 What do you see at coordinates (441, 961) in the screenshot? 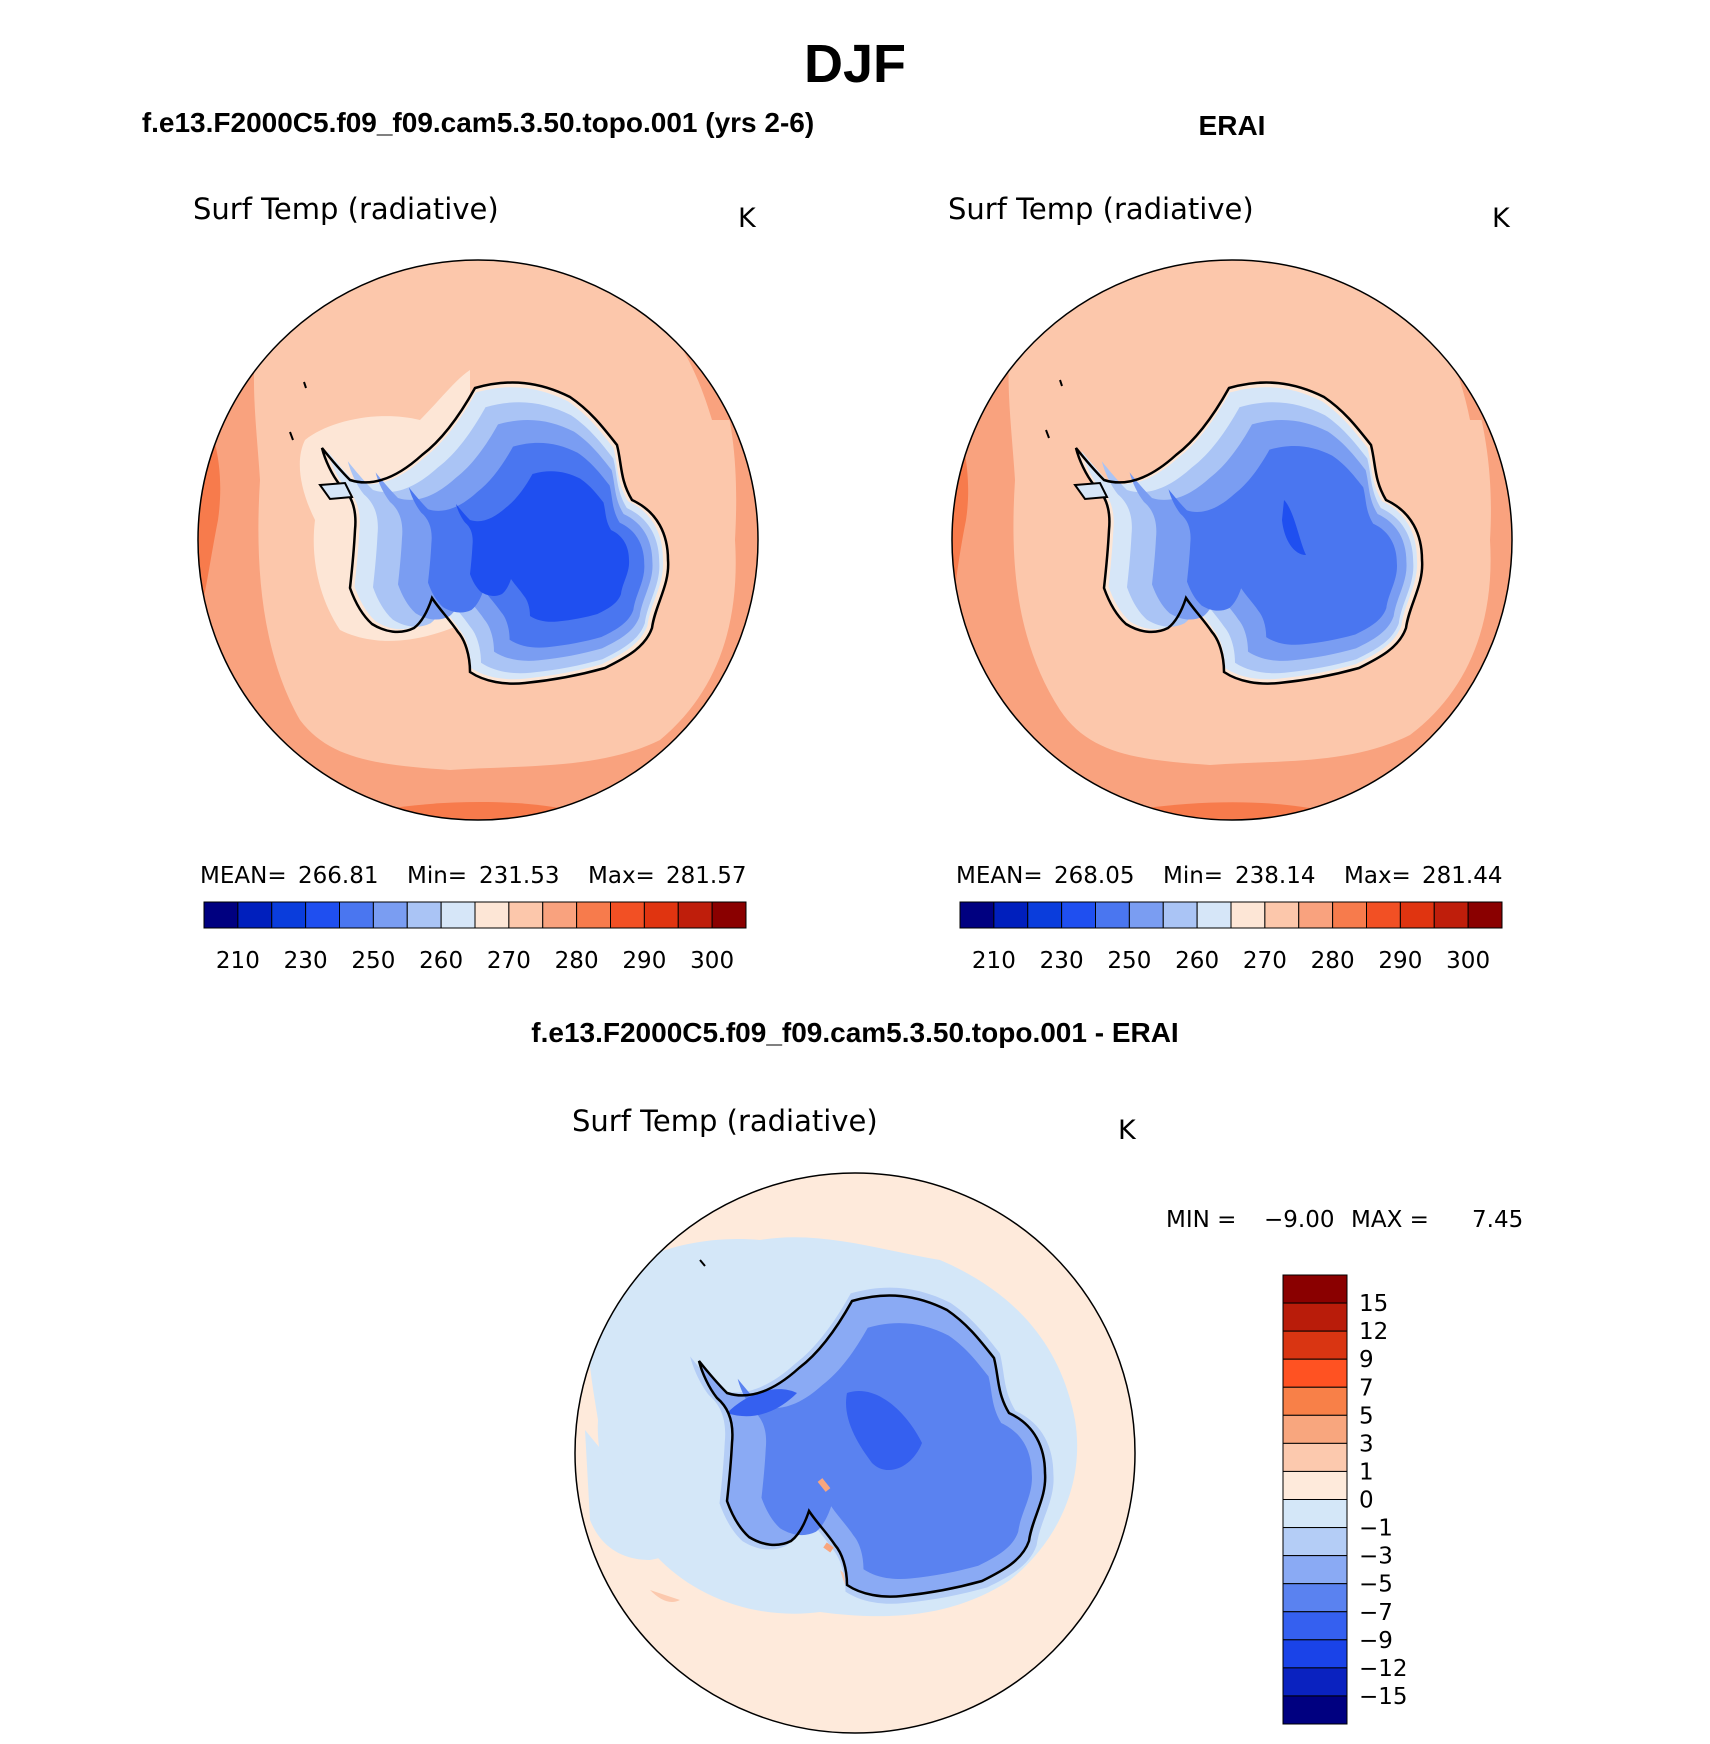
I see `panel-a-colorbar-label: 260` at bounding box center [441, 961].